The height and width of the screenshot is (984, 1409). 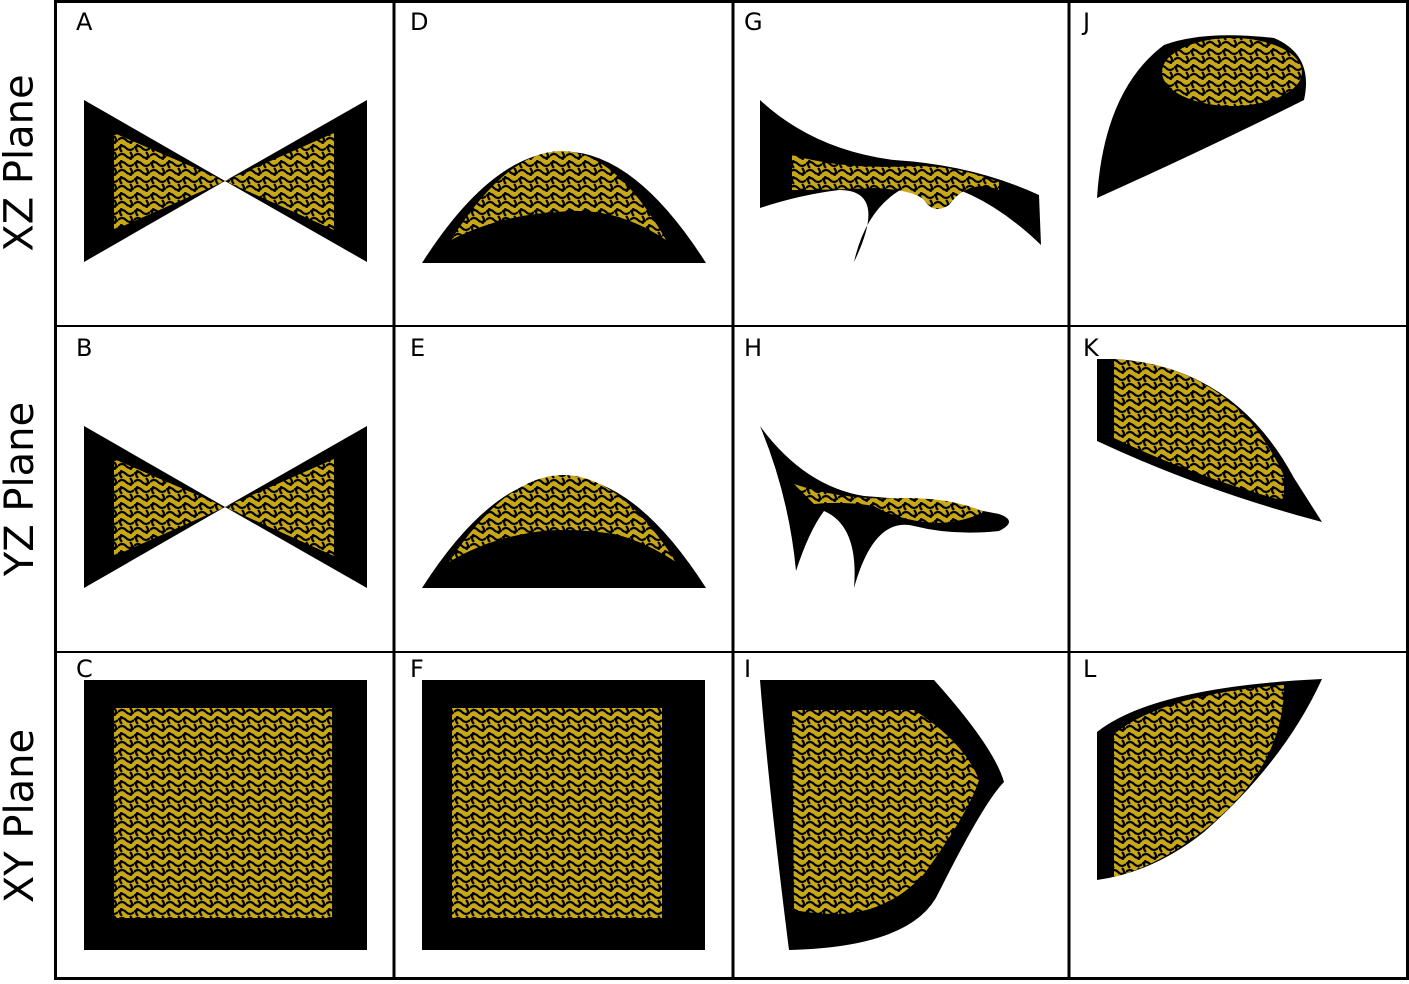 What do you see at coordinates (84, 669) in the screenshot?
I see `panel-letter-C: C` at bounding box center [84, 669].